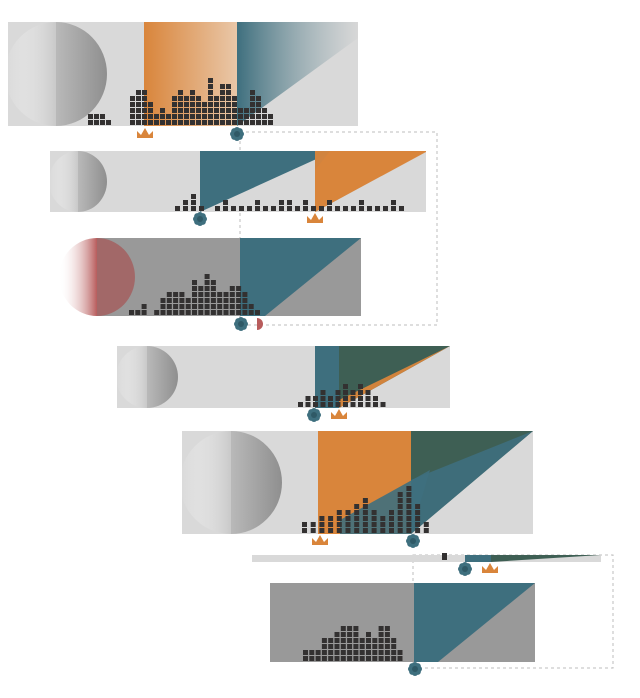 The image size is (640, 698). I want to click on crown-icon, so click(320, 540).